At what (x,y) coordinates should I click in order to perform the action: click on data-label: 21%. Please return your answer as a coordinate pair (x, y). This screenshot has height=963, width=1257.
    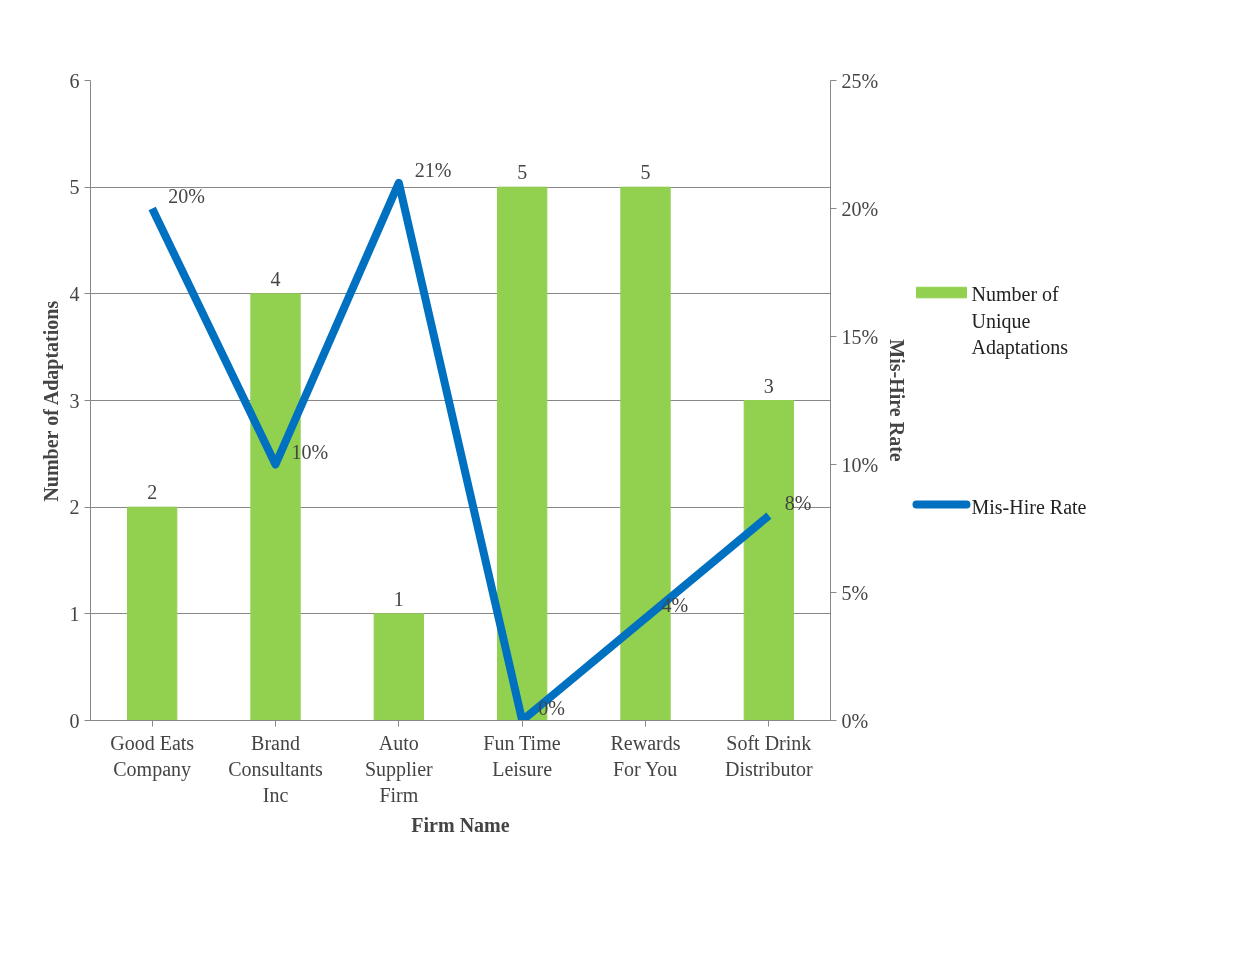
    Looking at the image, I should click on (433, 169).